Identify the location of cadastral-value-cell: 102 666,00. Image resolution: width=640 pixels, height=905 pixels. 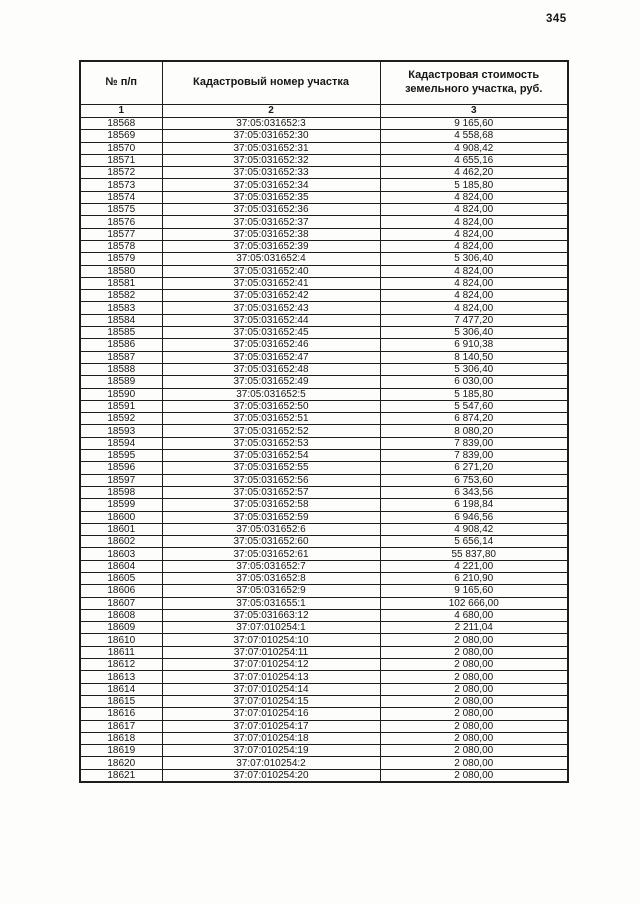
(474, 603).